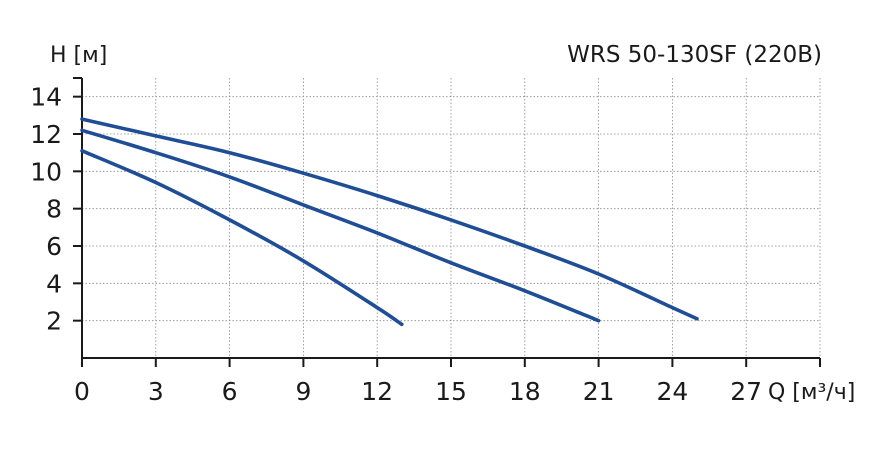  Describe the element at coordinates (46, 134) in the screenshot. I see `y-tick-label: 12` at that location.